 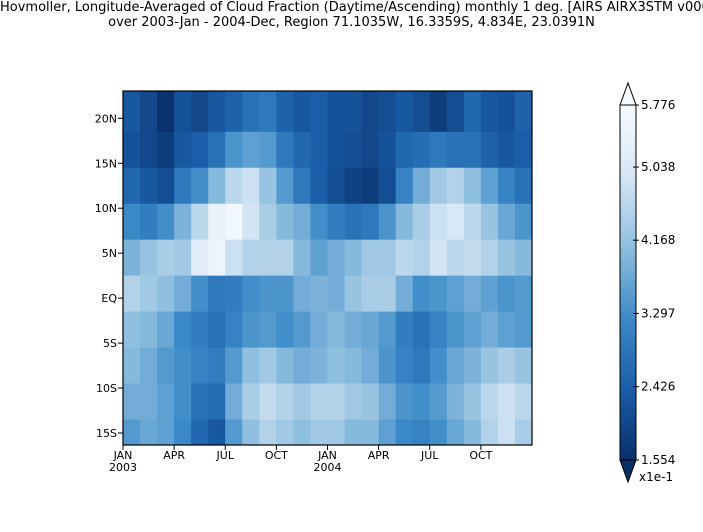 What do you see at coordinates (174, 455) in the screenshot?
I see `x-tick-label: APR` at bounding box center [174, 455].